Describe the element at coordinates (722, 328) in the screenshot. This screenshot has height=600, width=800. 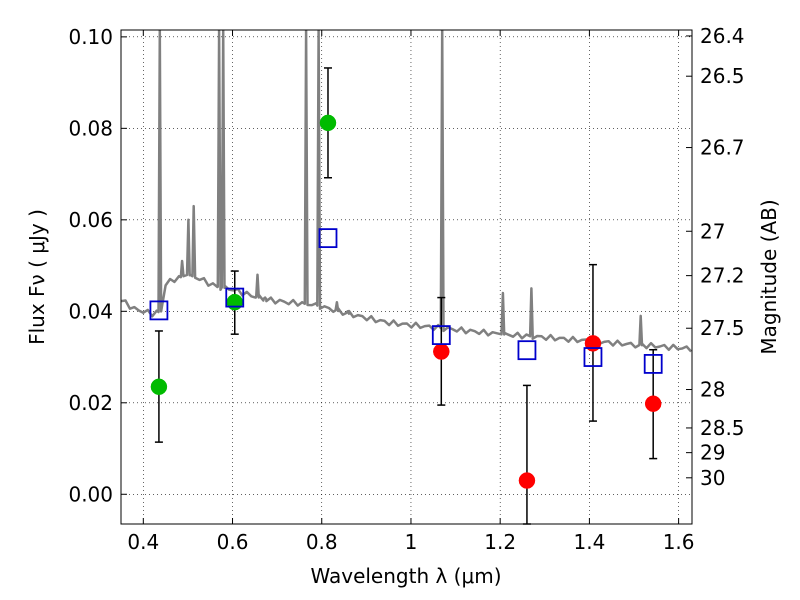
I see `right-tick-label: 27.5` at that location.